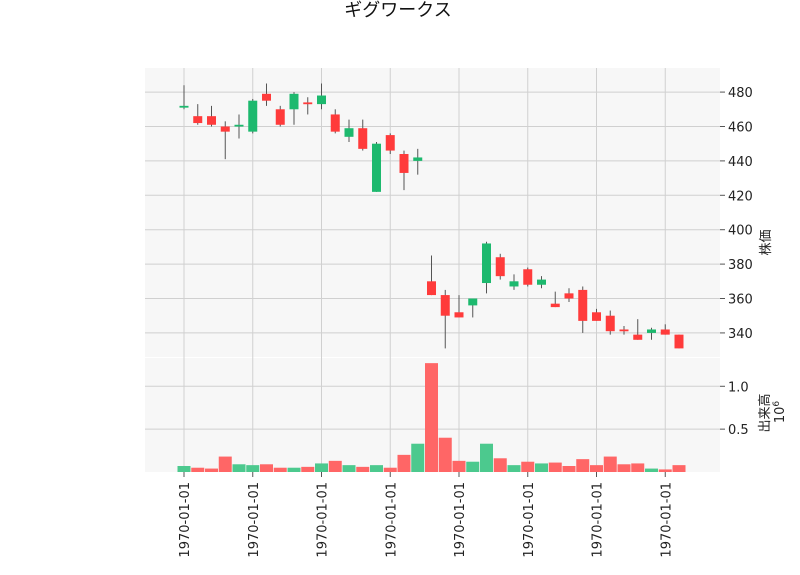 This screenshot has height=575, width=800. What do you see at coordinates (740, 127) in the screenshot?
I see `price-tick-label: 460` at bounding box center [740, 127].